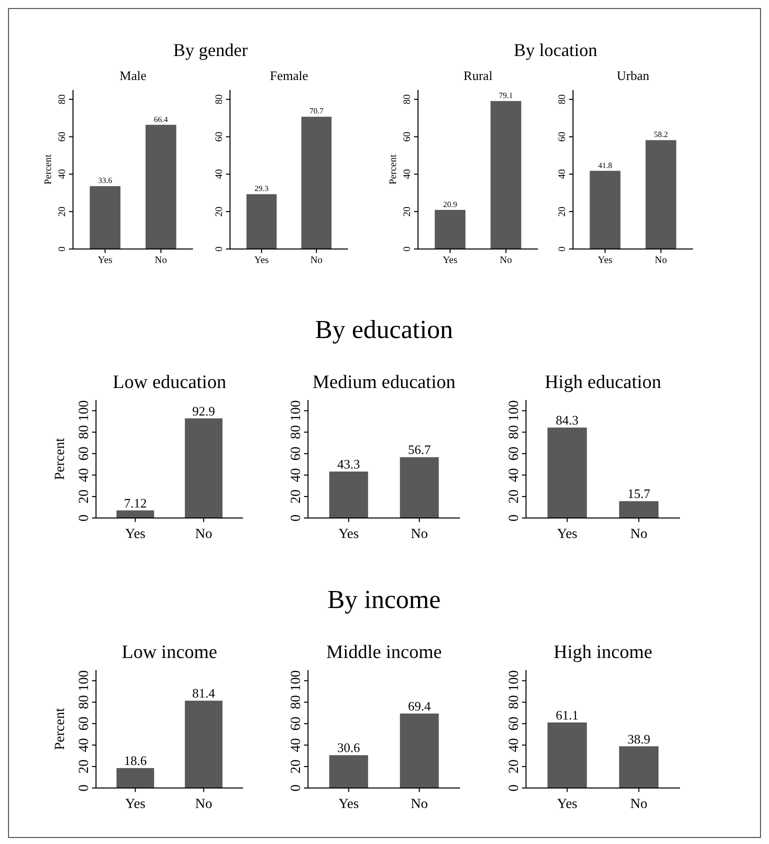 This screenshot has height=844, width=769. What do you see at coordinates (204, 693) in the screenshot?
I see `data-label: 81.4` at bounding box center [204, 693].